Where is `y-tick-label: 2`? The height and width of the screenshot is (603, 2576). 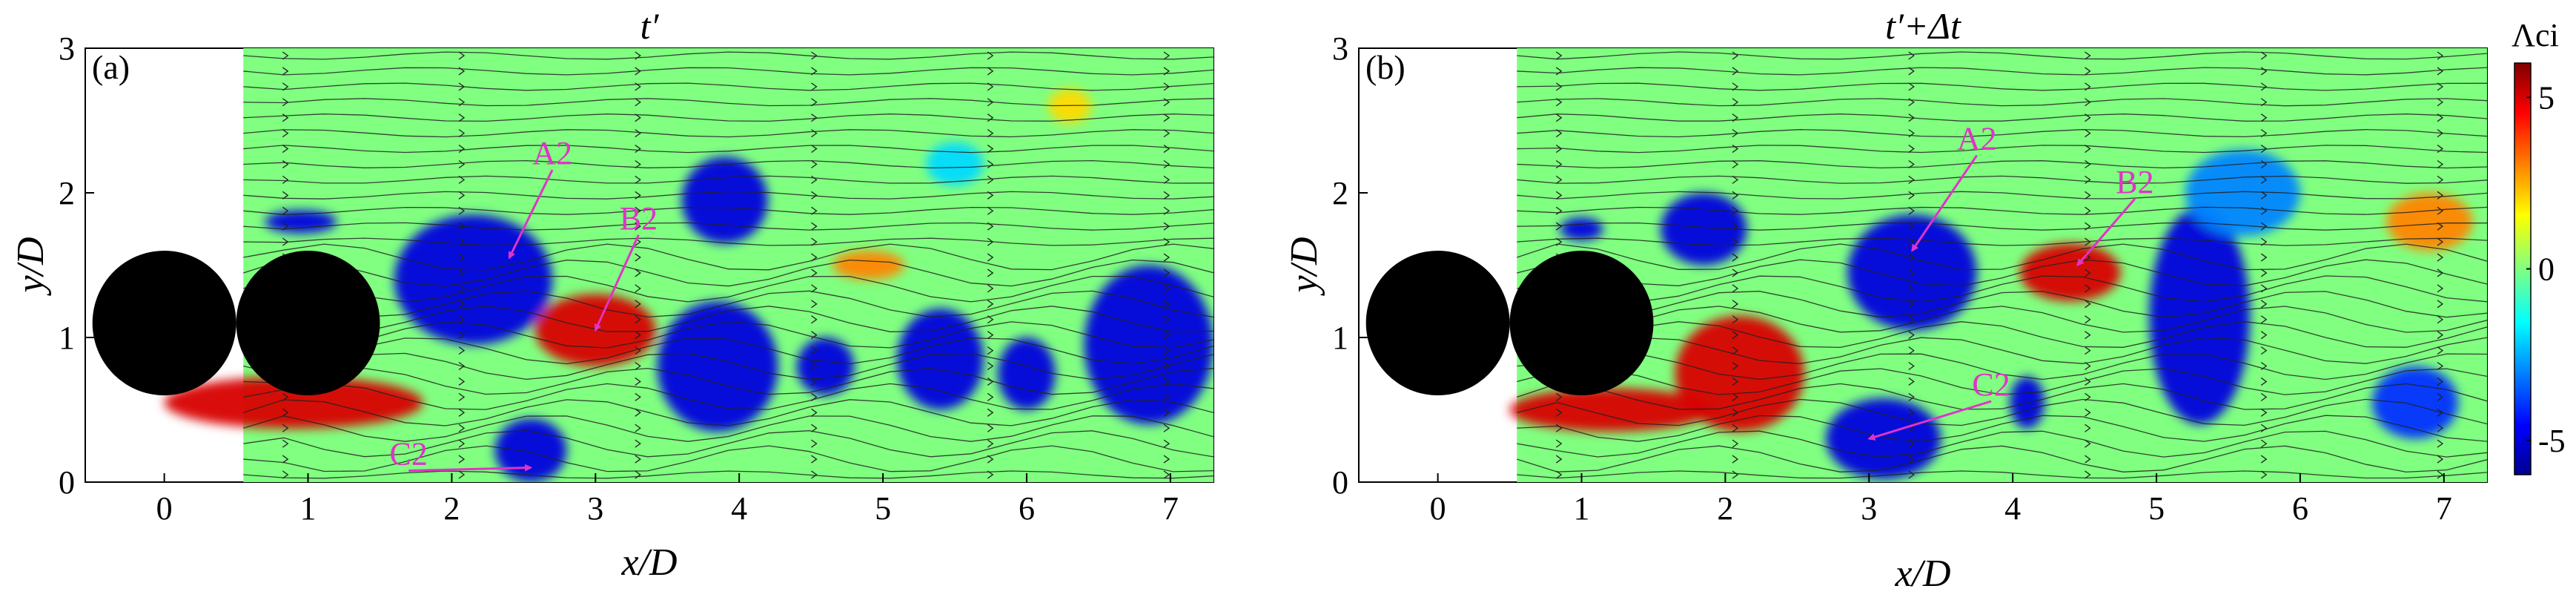 y-tick-label: 2 is located at coordinates (67, 193).